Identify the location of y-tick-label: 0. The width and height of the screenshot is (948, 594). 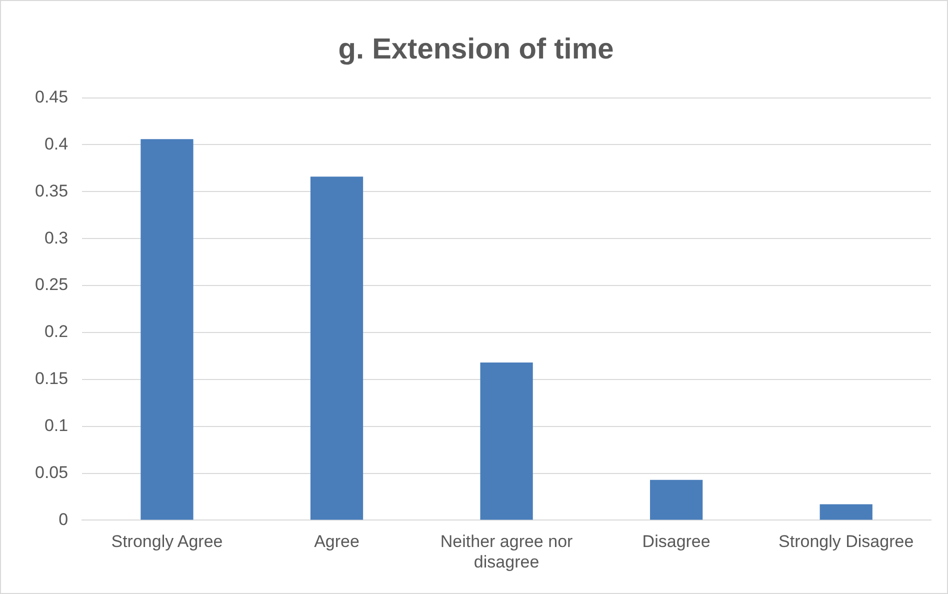
(63, 519).